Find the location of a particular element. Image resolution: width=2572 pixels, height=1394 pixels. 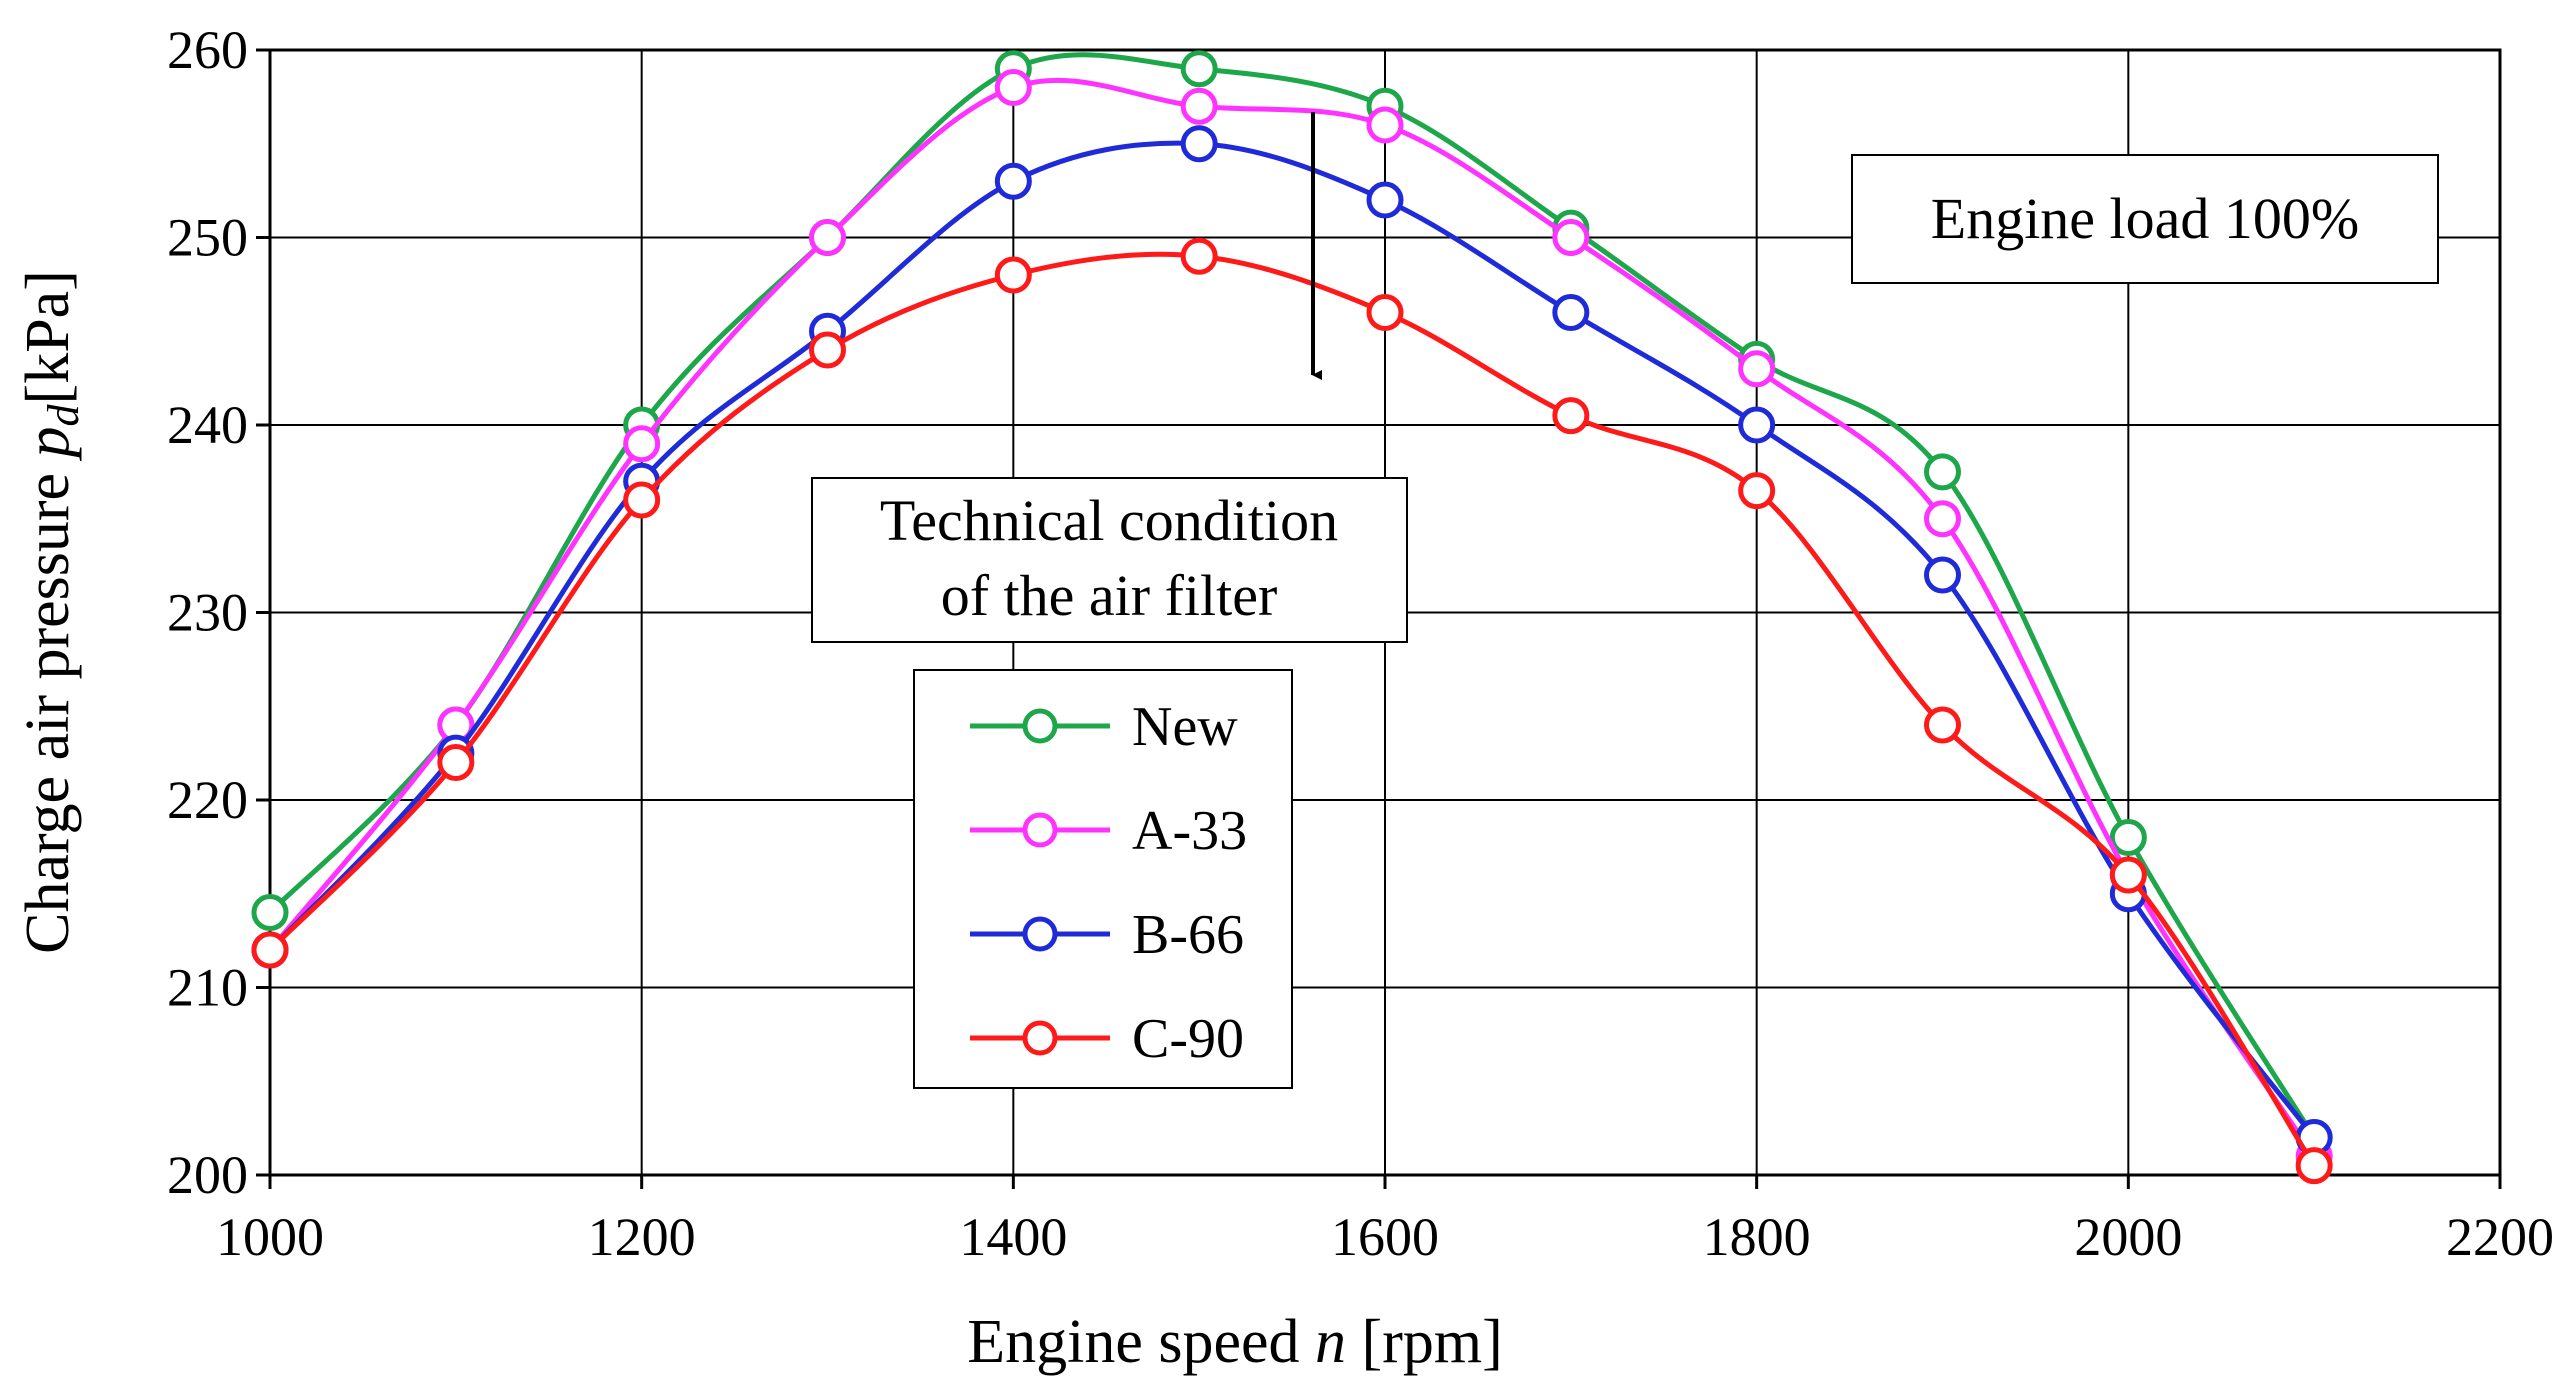

engine-load-text: Engine load 100% is located at coordinates (2145, 218).